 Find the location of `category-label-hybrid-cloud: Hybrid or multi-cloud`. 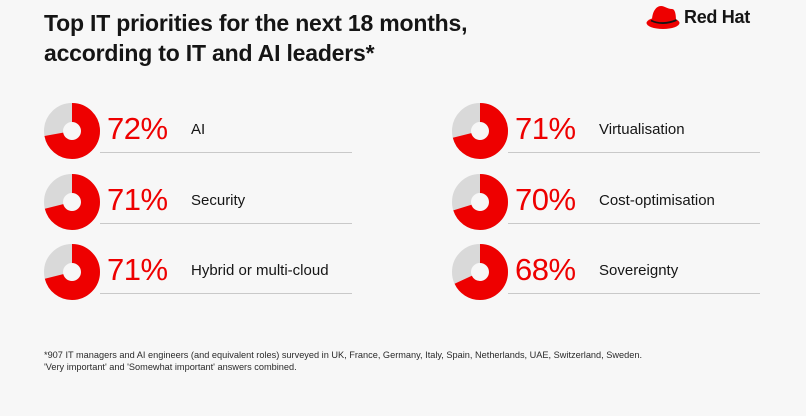

category-label-hybrid-cloud: Hybrid or multi-cloud is located at coordinates (260, 270).